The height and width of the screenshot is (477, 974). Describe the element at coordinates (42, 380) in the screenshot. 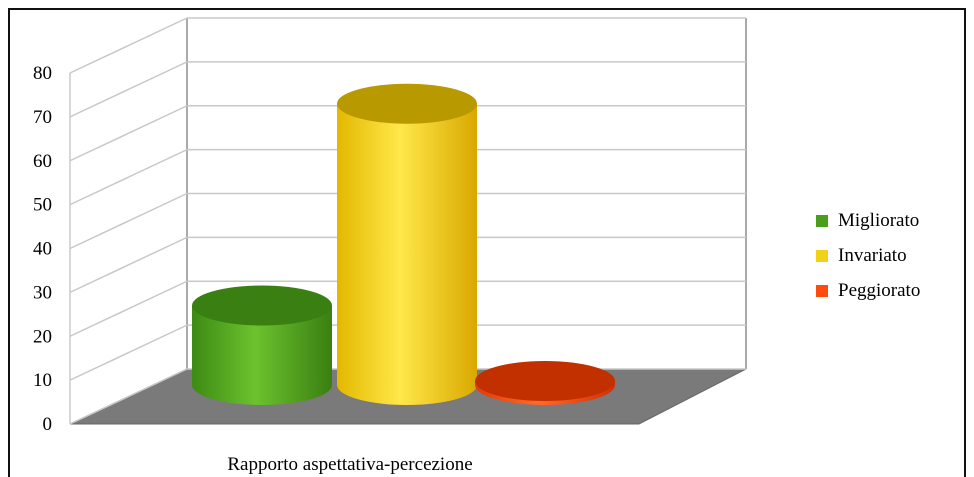

I see `y-tick-label: 10` at that location.